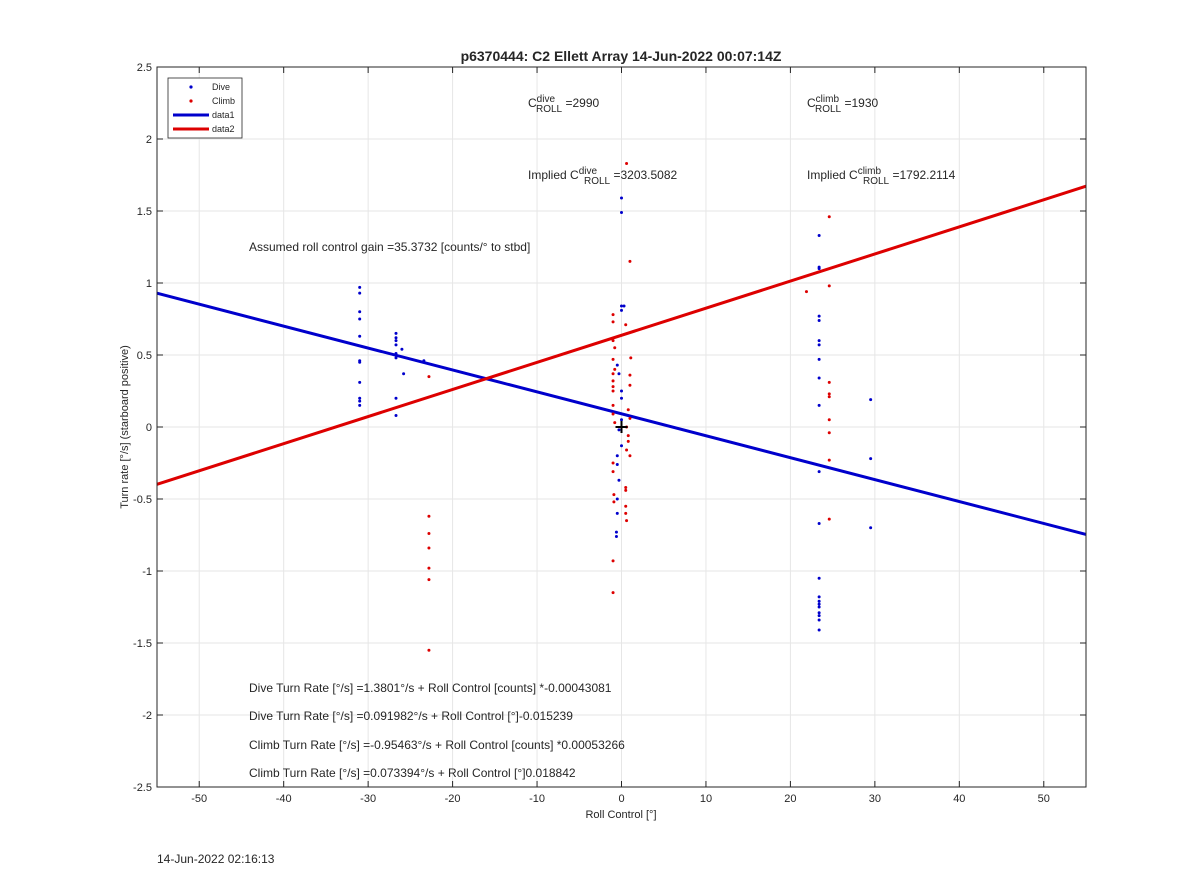  Describe the element at coordinates (223, 115) in the screenshot. I see `legend-data1-label: data1` at that location.